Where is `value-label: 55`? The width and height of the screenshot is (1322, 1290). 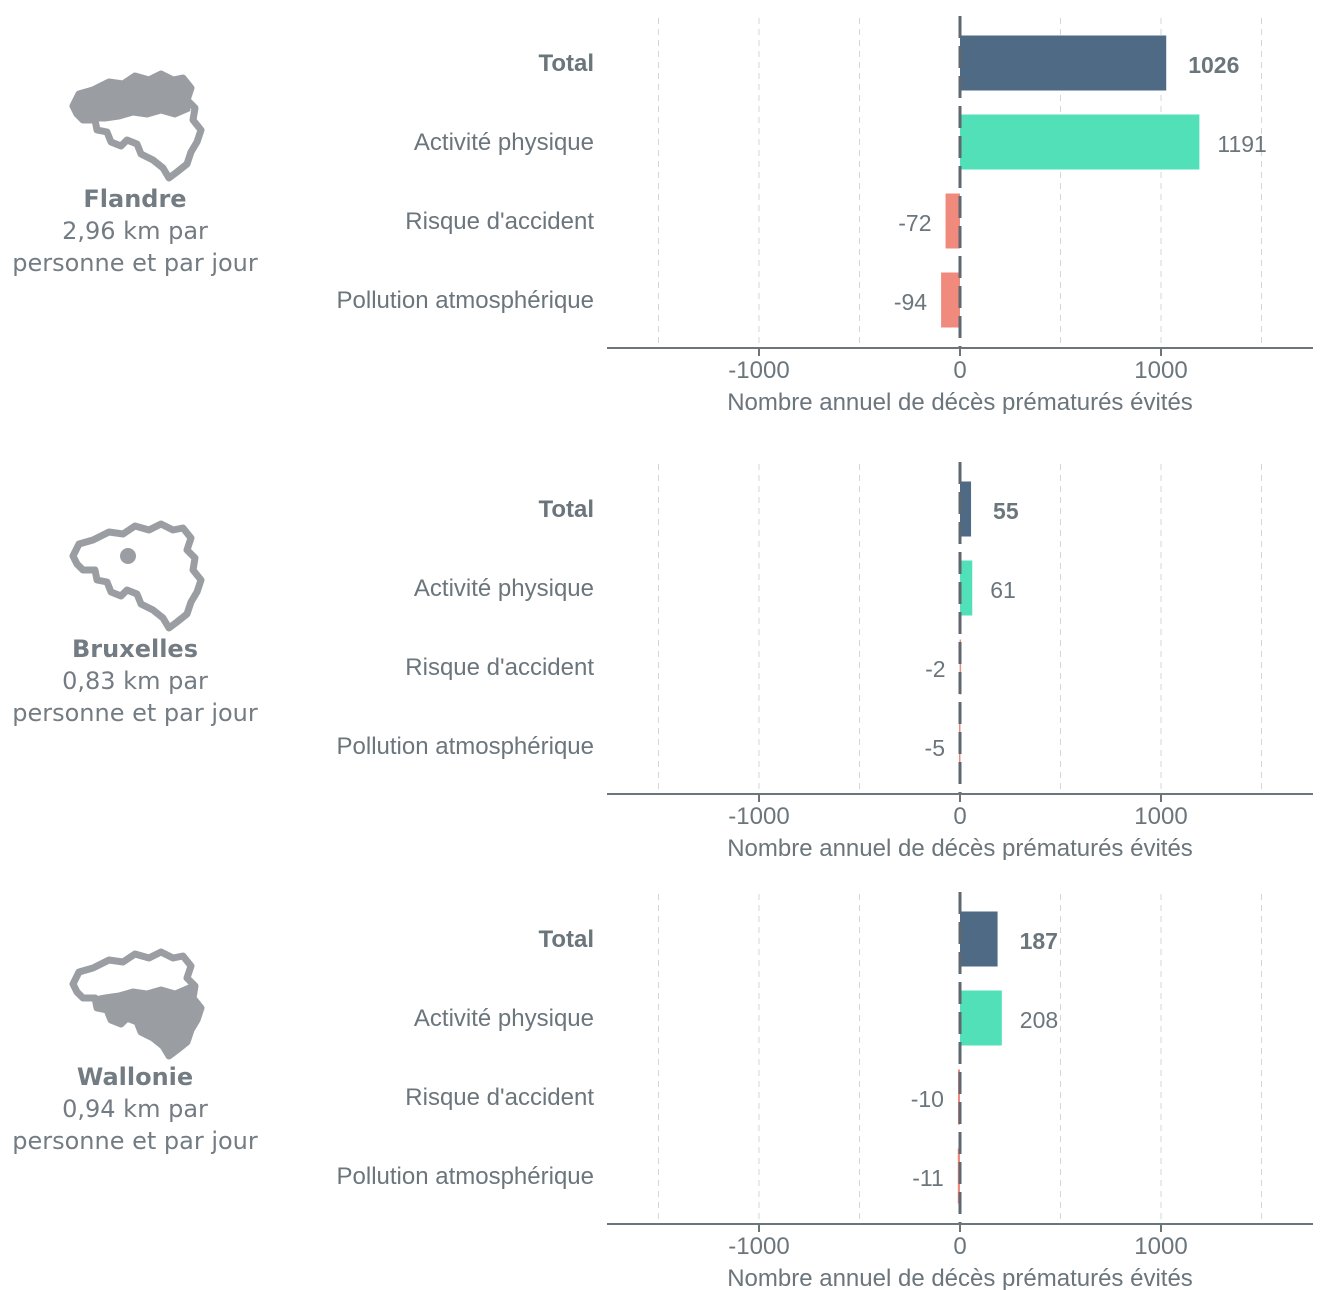
value-label: 55 is located at coordinates (1006, 511).